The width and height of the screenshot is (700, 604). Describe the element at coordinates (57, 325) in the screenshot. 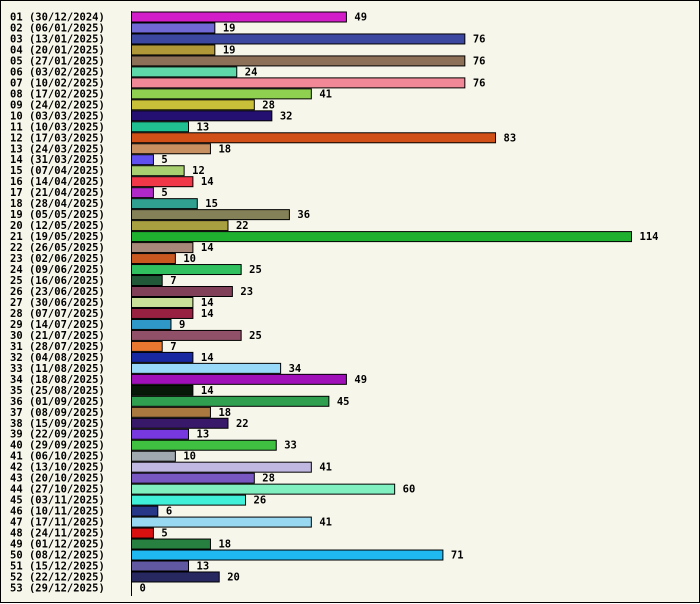

I see `category-label: 29 (14/07/2025)` at that location.